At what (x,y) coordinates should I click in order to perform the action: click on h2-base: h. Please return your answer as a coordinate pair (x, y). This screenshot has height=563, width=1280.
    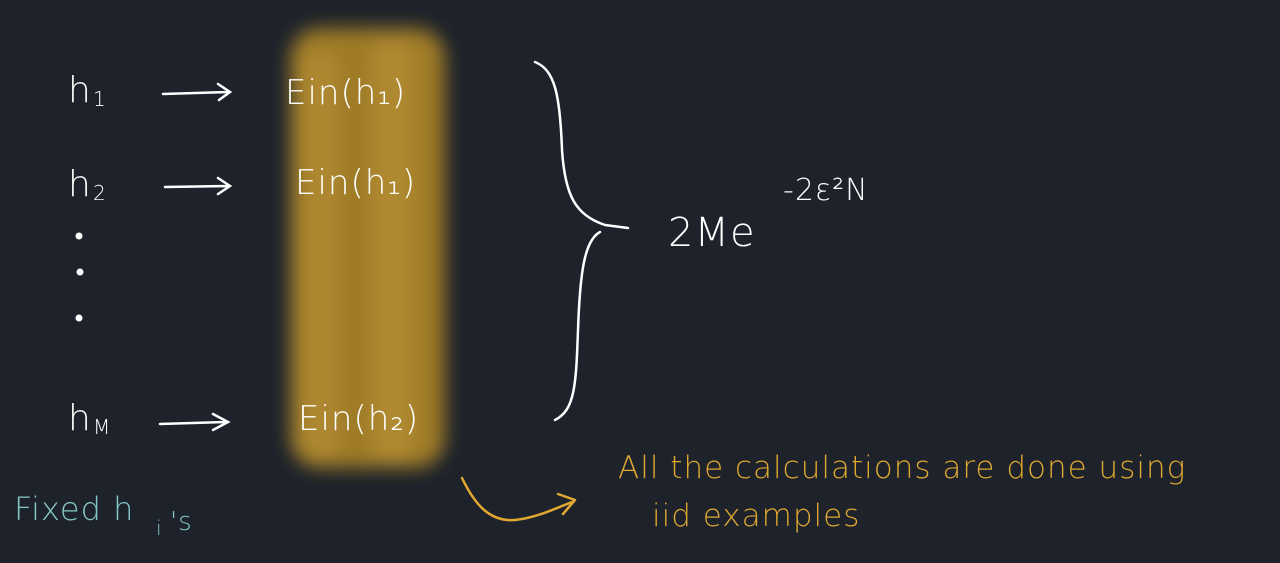
    Looking at the image, I should click on (80, 184).